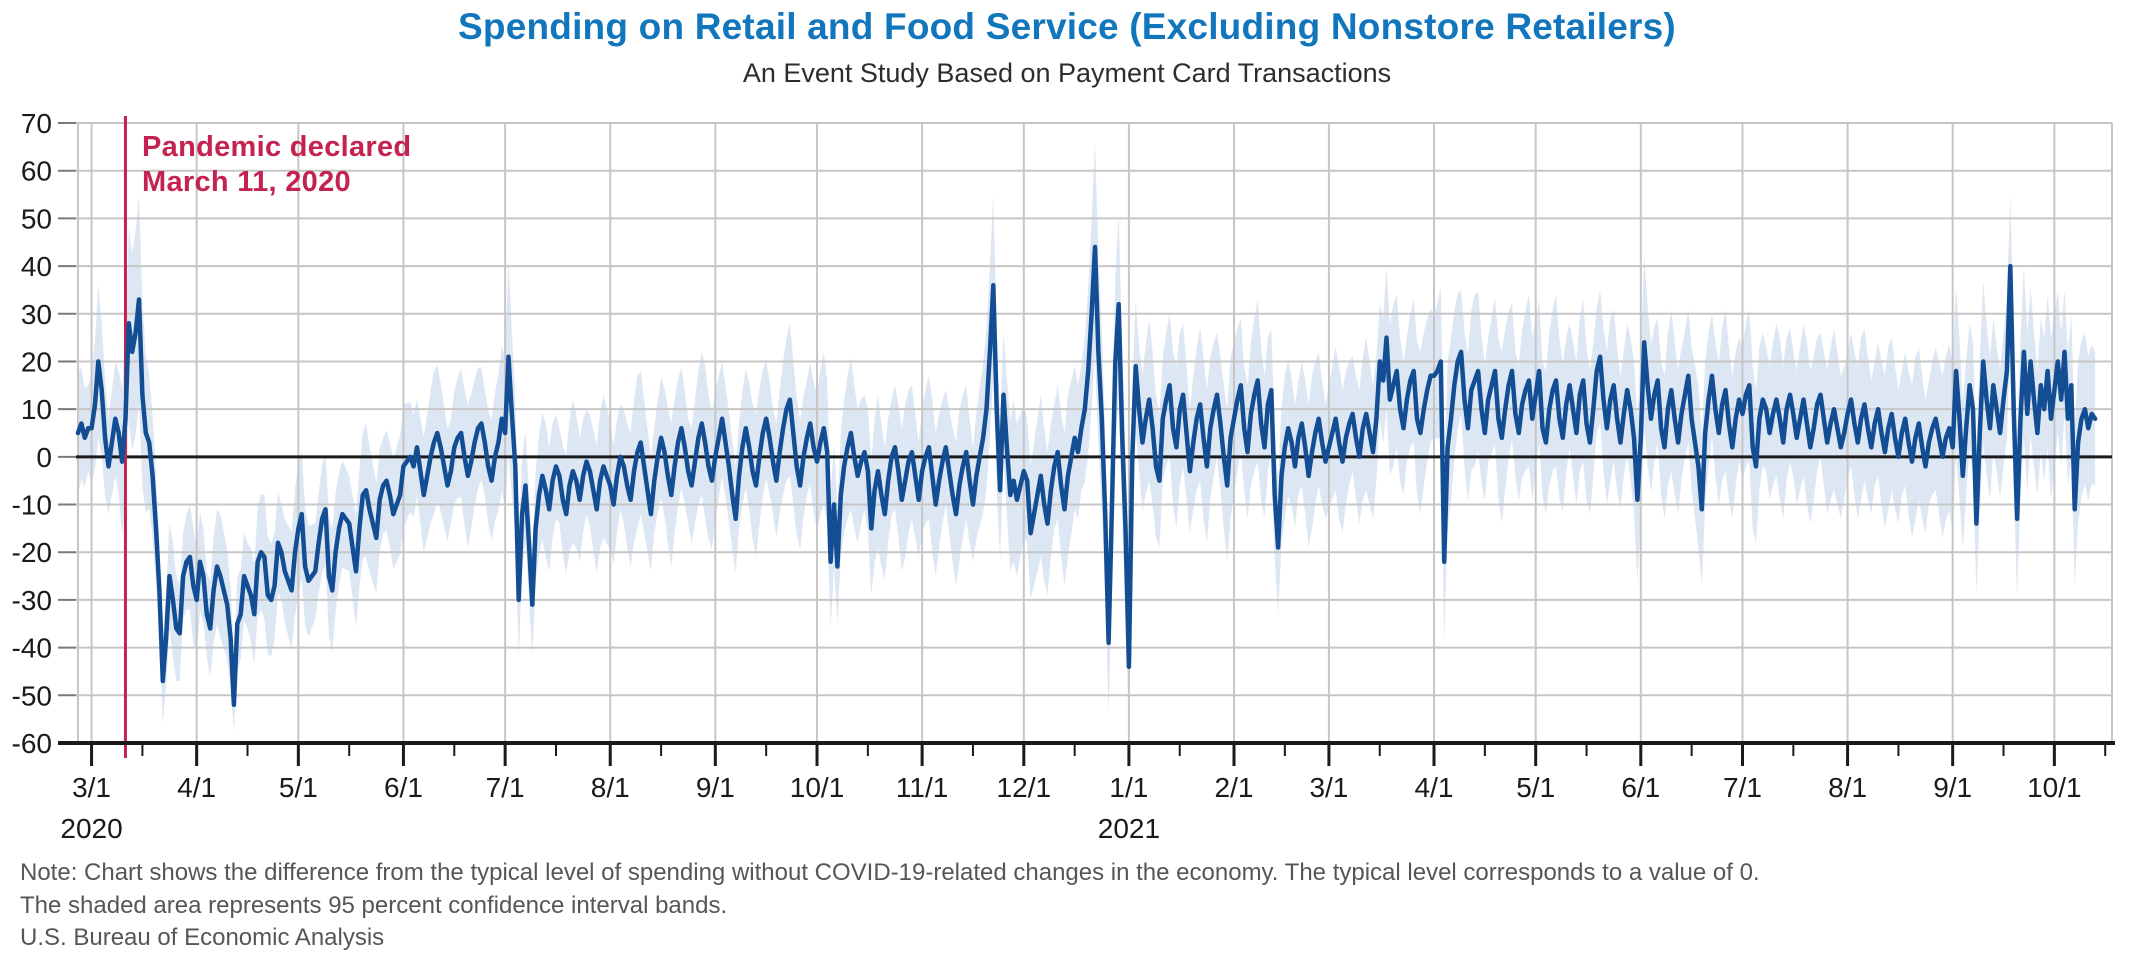  What do you see at coordinates (1234, 787) in the screenshot?
I see `x-tick-label: 2/1` at bounding box center [1234, 787].